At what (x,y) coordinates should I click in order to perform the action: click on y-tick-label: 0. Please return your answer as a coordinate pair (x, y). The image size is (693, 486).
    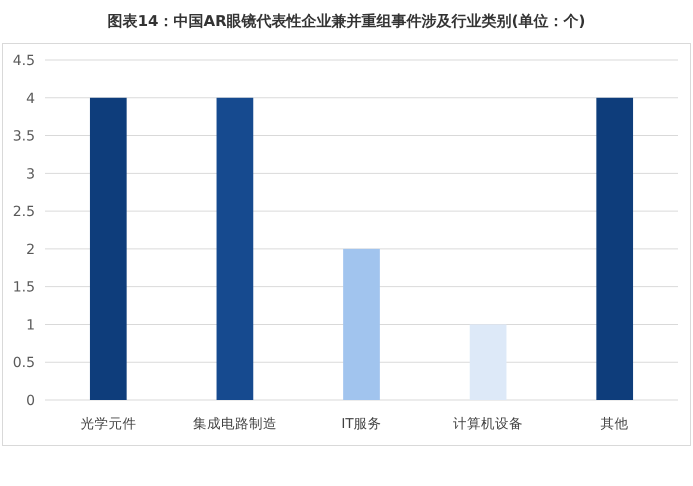
    Looking at the image, I should click on (30, 401).